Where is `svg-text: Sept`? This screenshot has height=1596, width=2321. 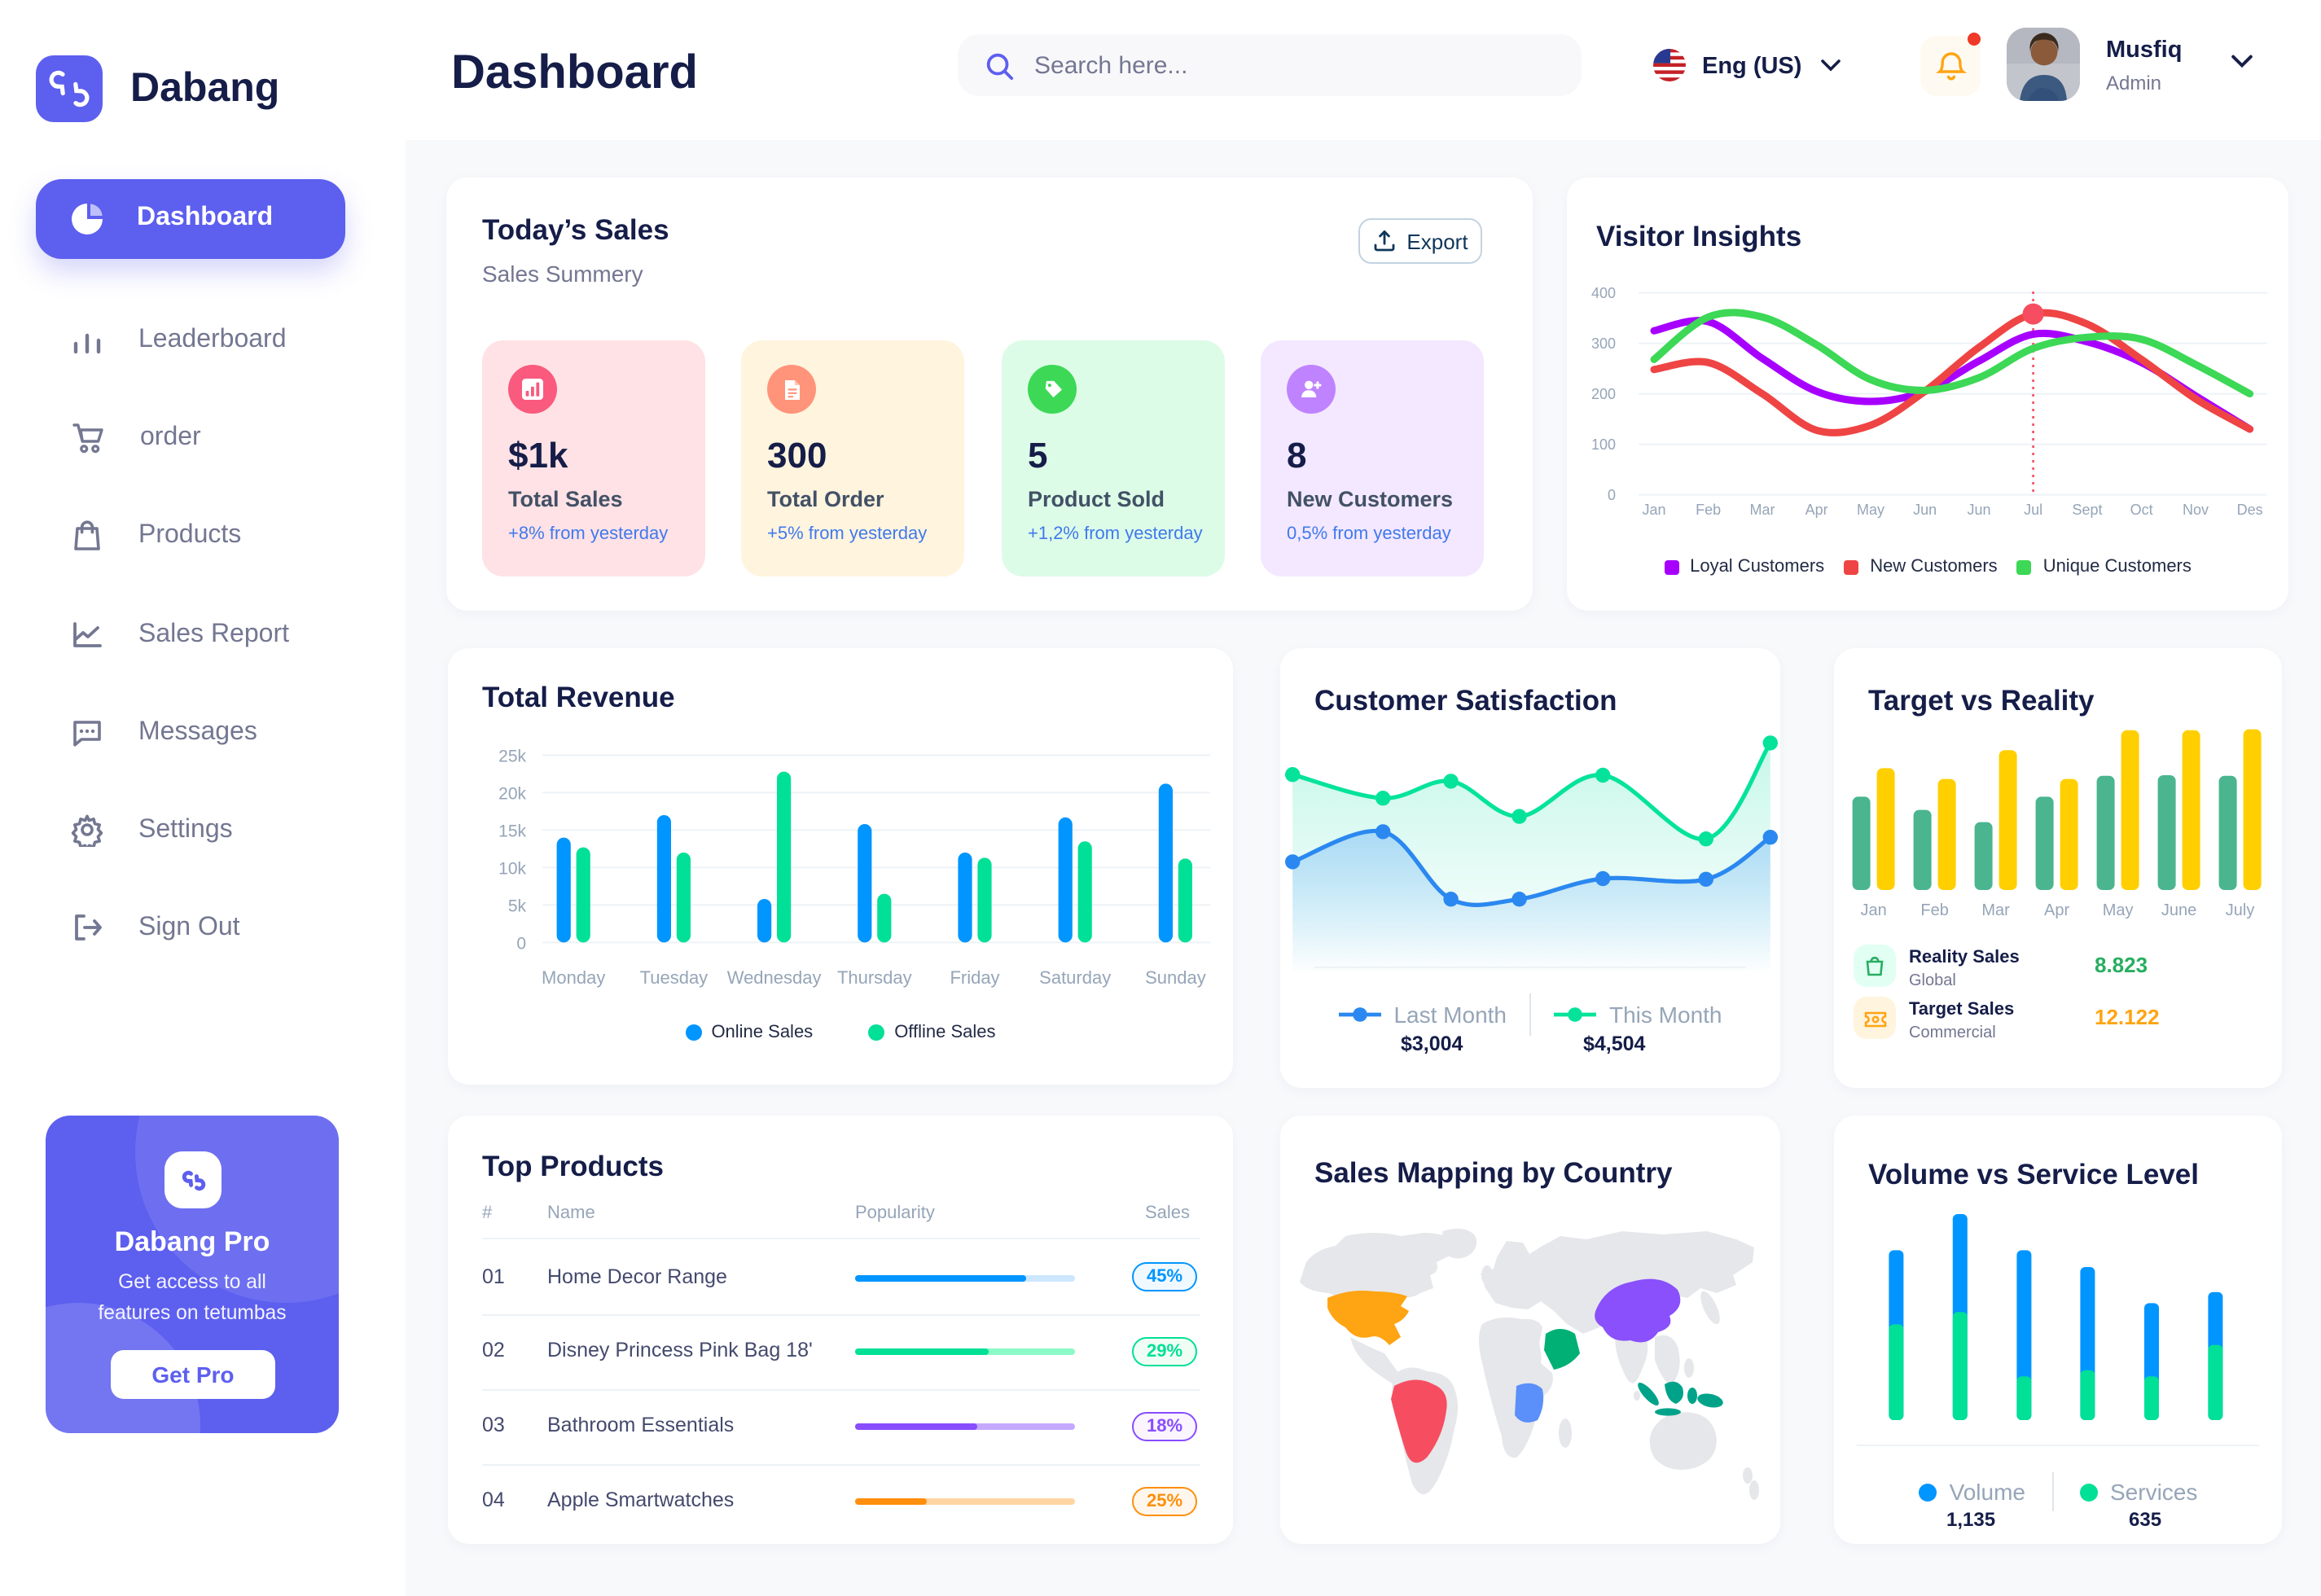
svg-text: Sept is located at coordinates (2087, 510).